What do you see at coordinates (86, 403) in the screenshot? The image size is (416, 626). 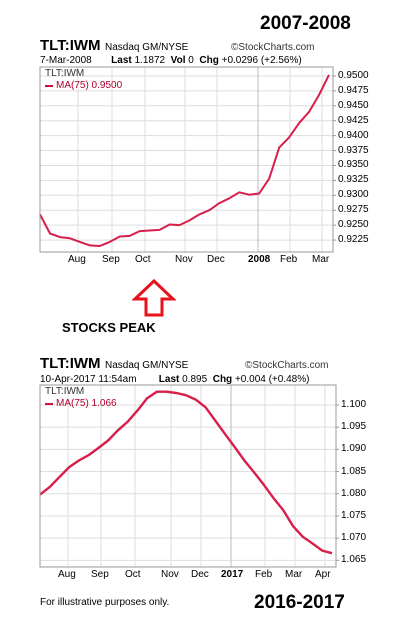 I see `bottom-chart-legend-series-label: MA(75) 1.066` at bounding box center [86, 403].